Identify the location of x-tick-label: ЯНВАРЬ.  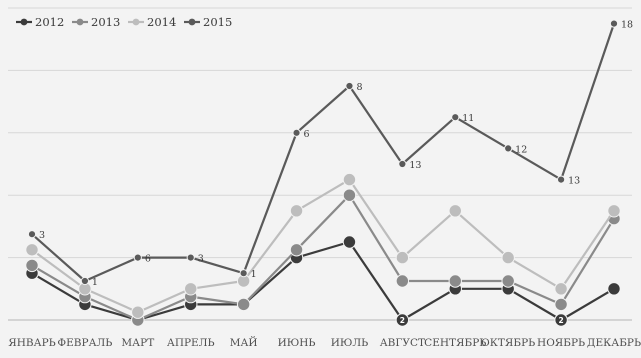
(31, 343).